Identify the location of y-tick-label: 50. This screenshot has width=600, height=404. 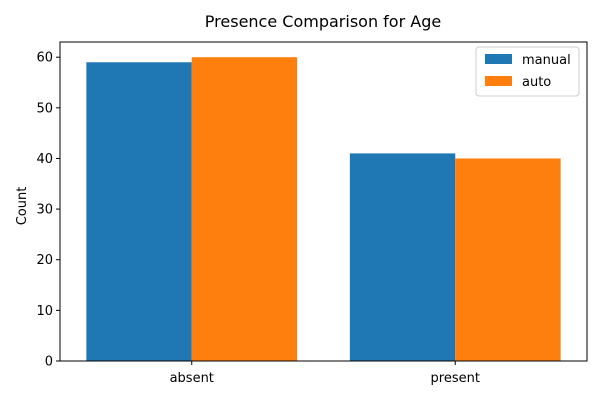
(44, 108).